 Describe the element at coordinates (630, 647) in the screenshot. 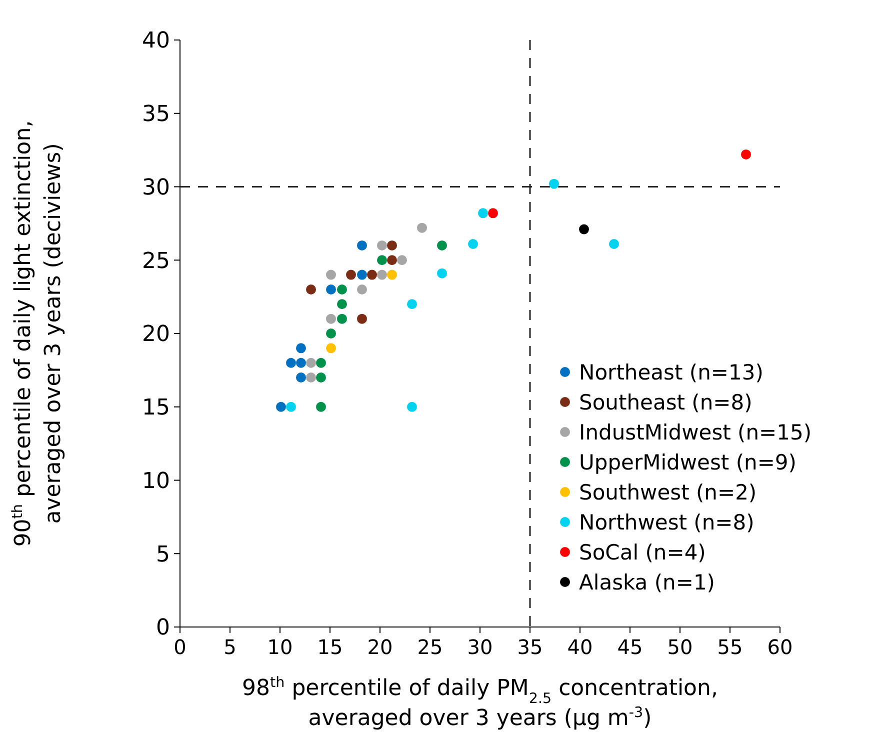

I see `x-tick-label: 45` at that location.